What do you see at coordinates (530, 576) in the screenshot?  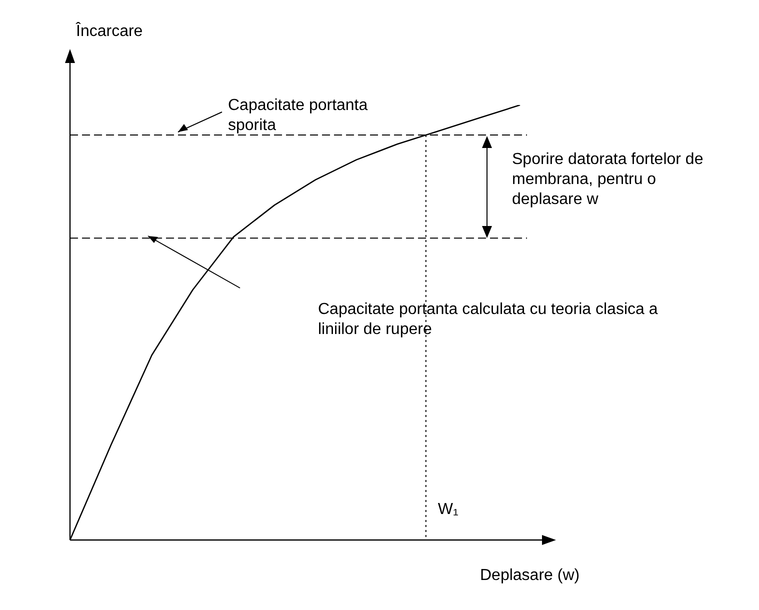 I see `x-axis-title: Deplasare (w)` at bounding box center [530, 576].